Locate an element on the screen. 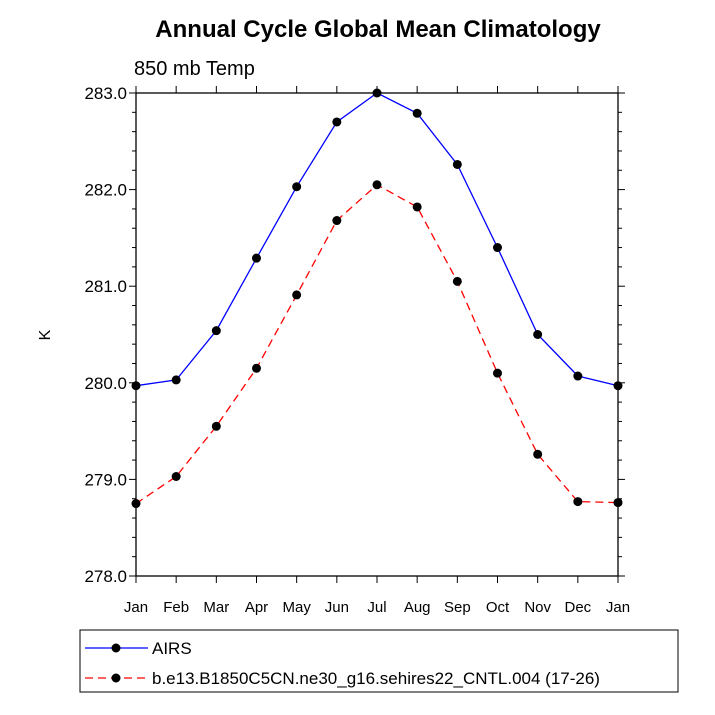  y-axis-label: K is located at coordinates (45, 334).